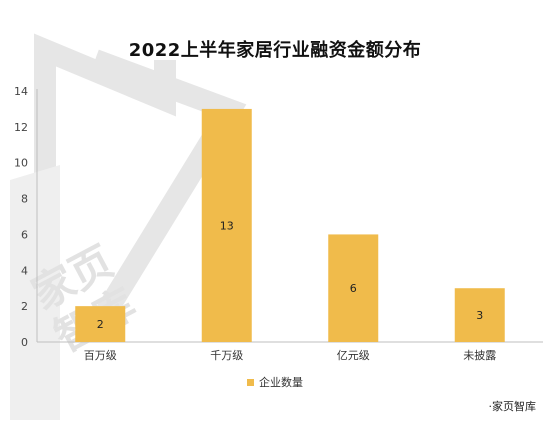 This screenshot has height=438, width=550. Describe the element at coordinates (24, 199) in the screenshot. I see `y-tick-label: 8` at that location.